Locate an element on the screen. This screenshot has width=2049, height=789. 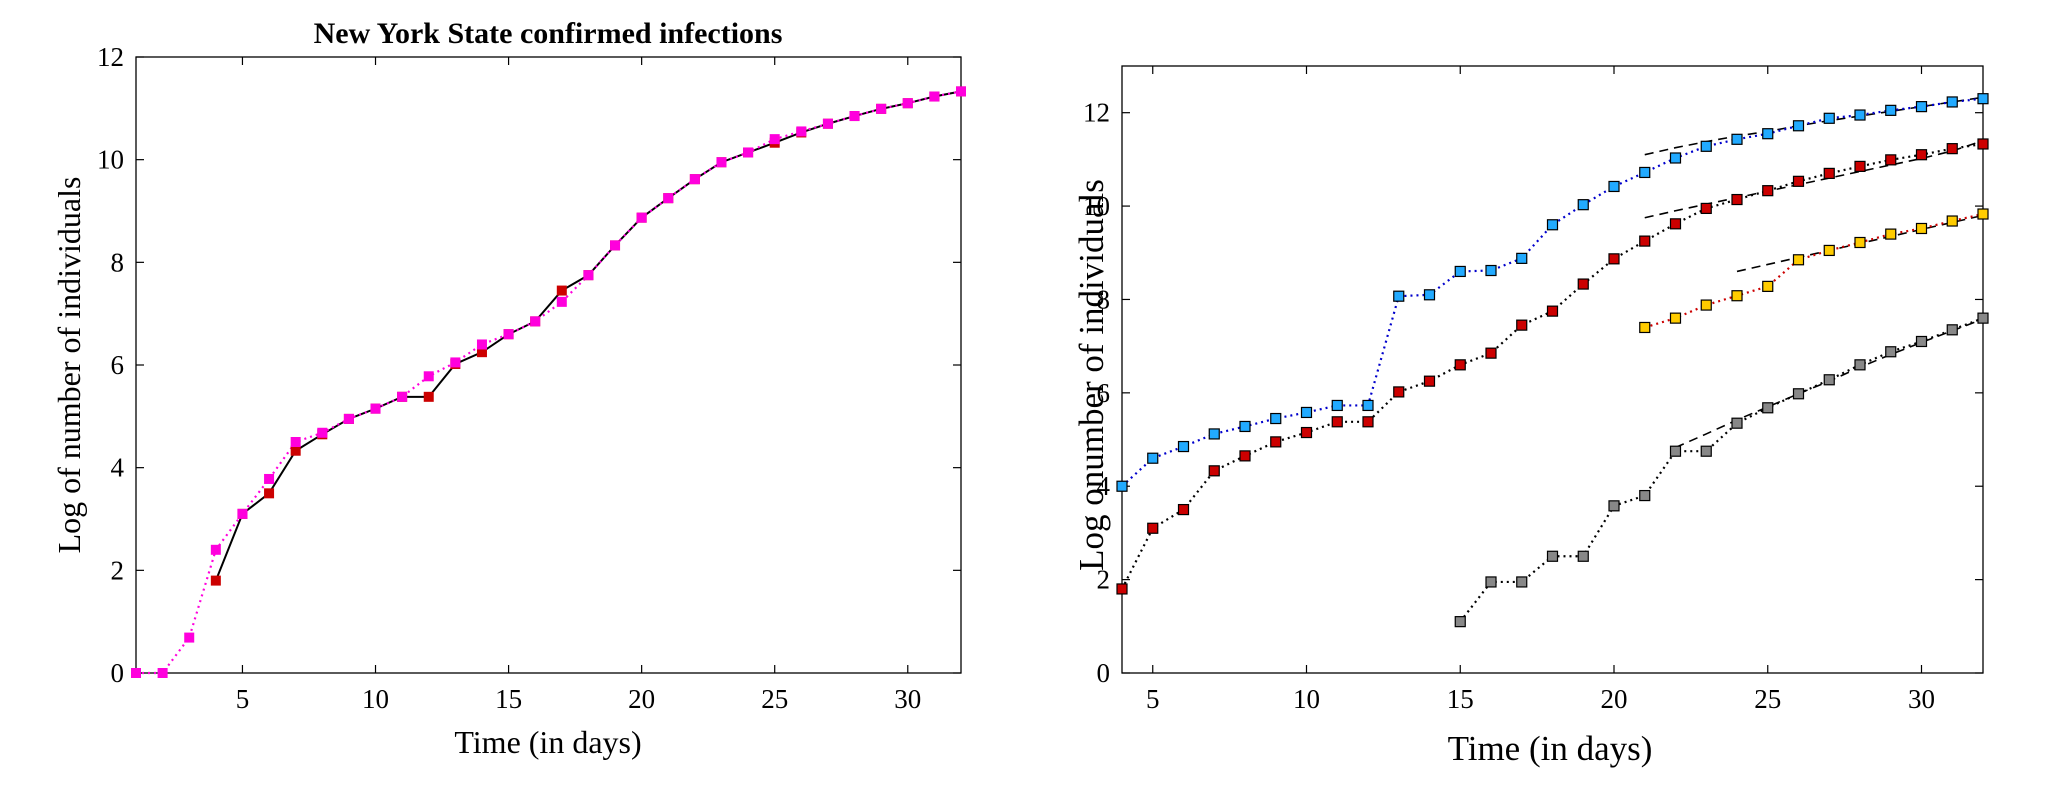
x-tick-label: 25 is located at coordinates (1767, 699).